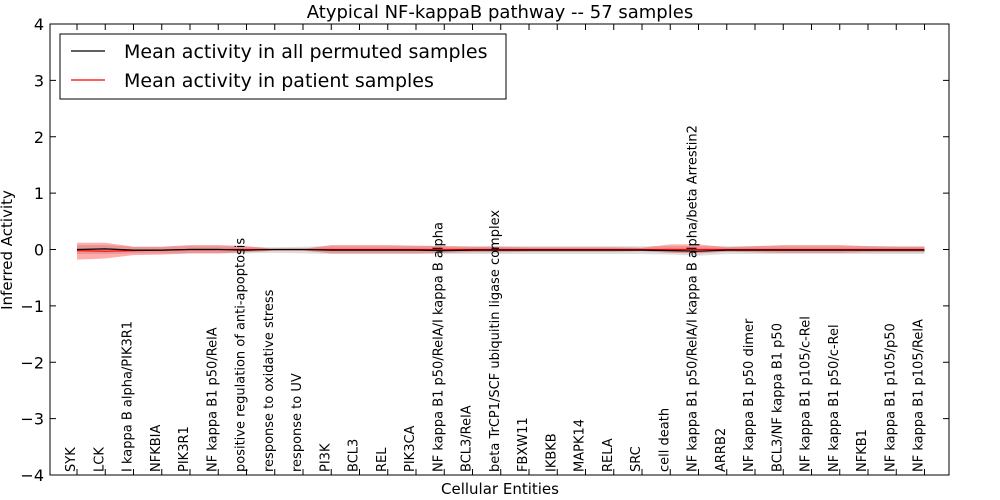 Image resolution: width=1000 pixels, height=500 pixels. Describe the element at coordinates (608, 455) in the screenshot. I see `x-tick-label: RELA` at that location.